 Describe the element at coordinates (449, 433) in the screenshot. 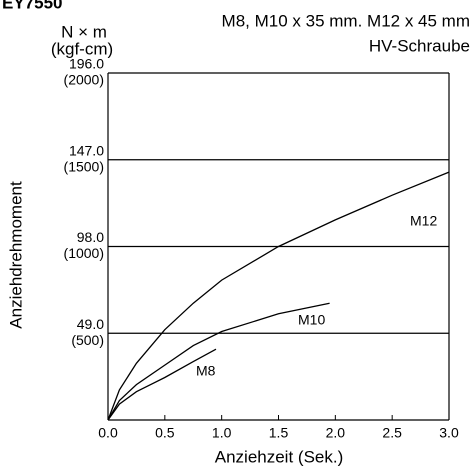

I see `x-tick-label: 3.0` at that location.